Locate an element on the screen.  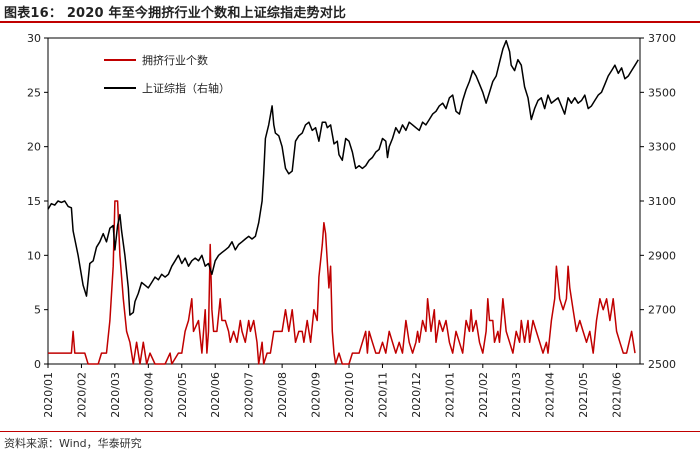
y-right-tick-label: 3500 is located at coordinates (662, 92).